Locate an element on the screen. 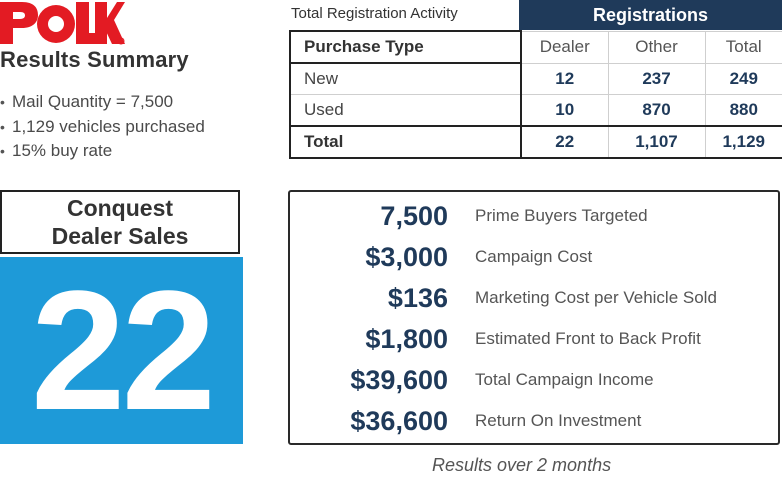 The height and width of the screenshot is (492, 782). cell-total: 249 is located at coordinates (743, 78).